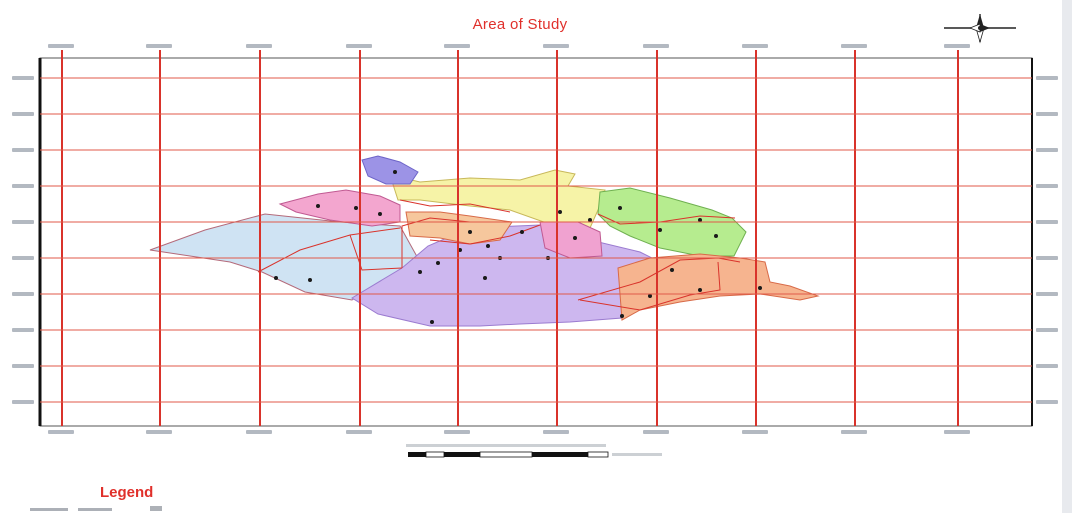  Describe the element at coordinates (1047, 240) in the screenshot. I see `right-tick-labels` at that location.